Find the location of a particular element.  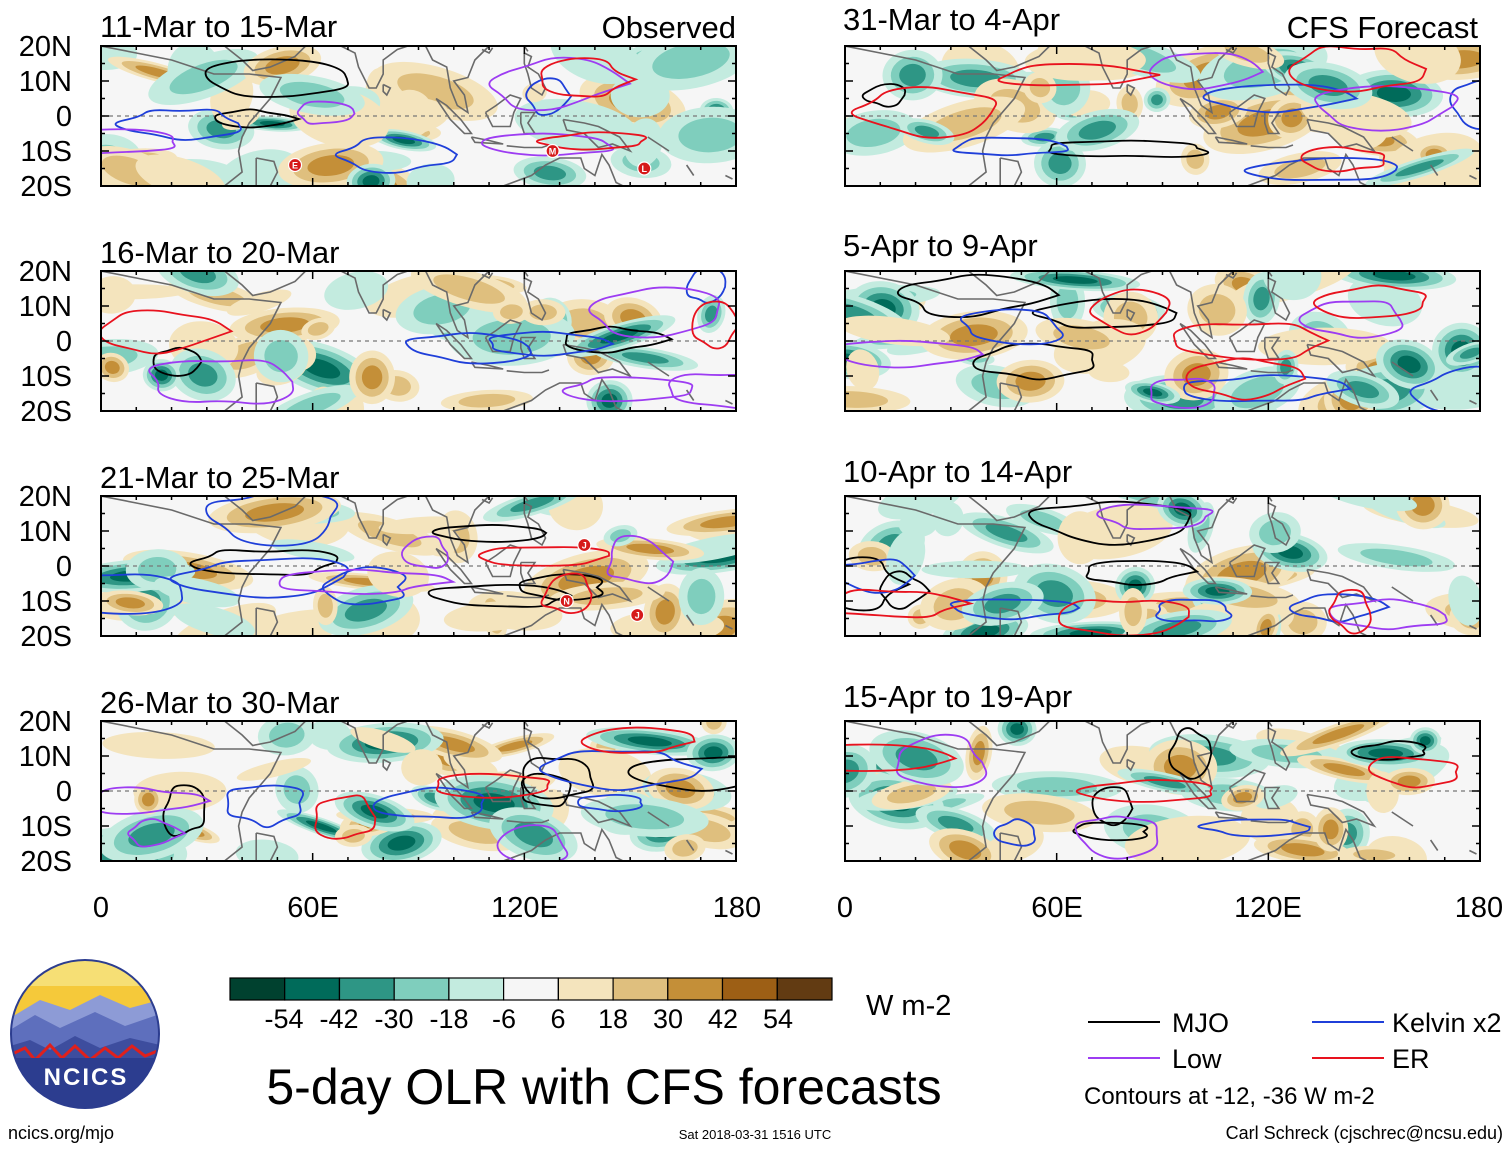

footer-url: ncics.org/mjo is located at coordinates (61, 1133).